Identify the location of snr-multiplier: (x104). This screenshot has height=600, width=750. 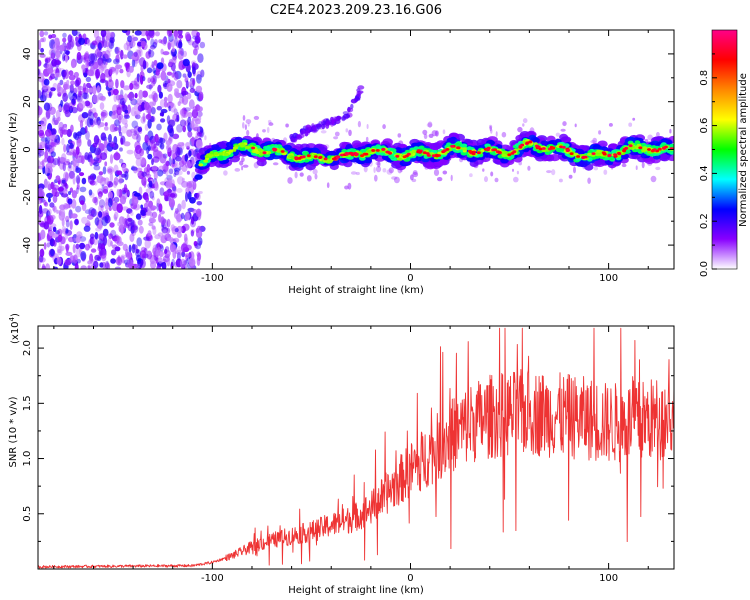
(14, 328).